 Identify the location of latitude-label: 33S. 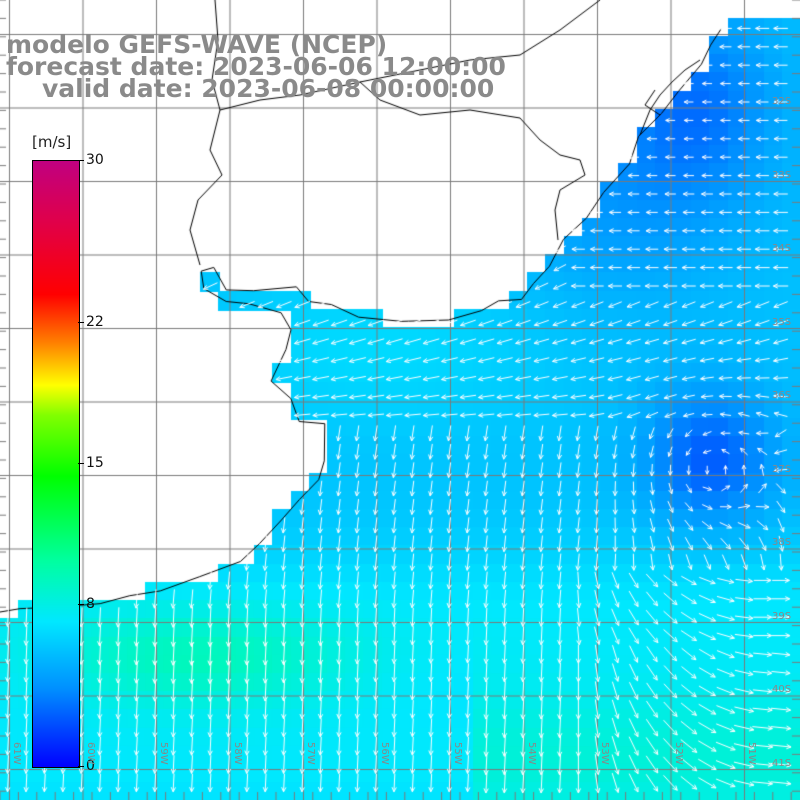
(782, 175).